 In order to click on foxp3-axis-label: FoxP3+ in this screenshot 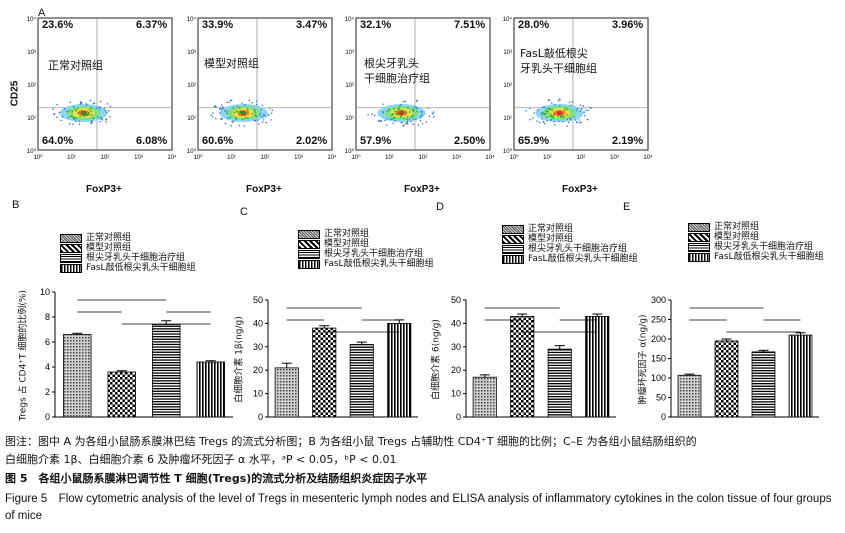, I will do `click(264, 189)`.